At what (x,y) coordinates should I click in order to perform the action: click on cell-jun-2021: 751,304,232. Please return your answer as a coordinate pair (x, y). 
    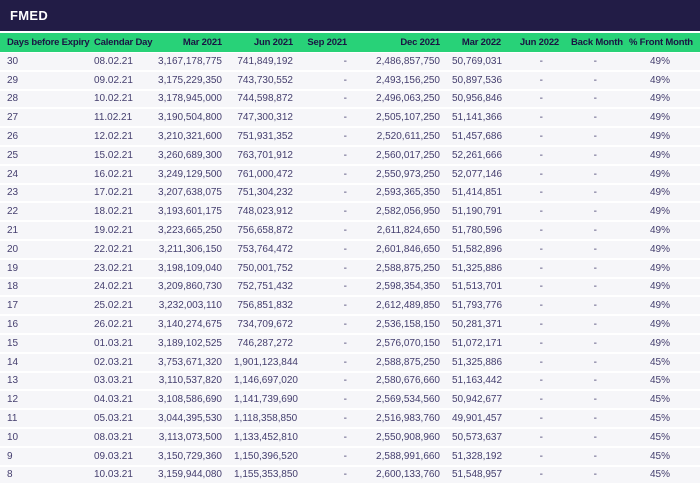
    Looking at the image, I should click on (263, 193).